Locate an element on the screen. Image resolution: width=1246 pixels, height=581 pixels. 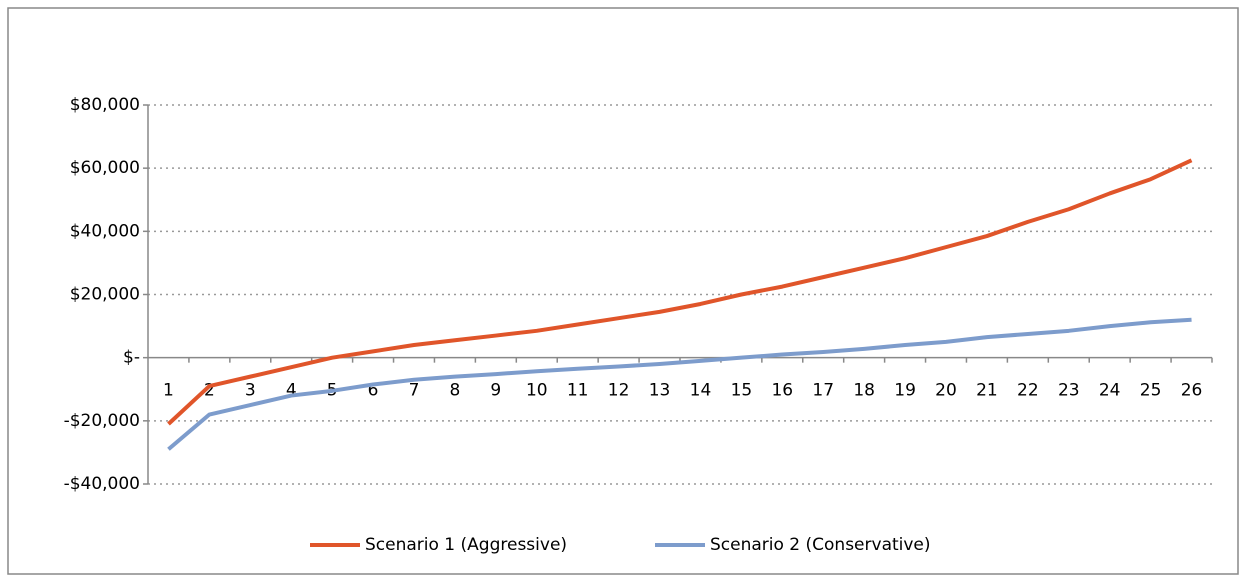
x-tick-label: 4 is located at coordinates (291, 391).